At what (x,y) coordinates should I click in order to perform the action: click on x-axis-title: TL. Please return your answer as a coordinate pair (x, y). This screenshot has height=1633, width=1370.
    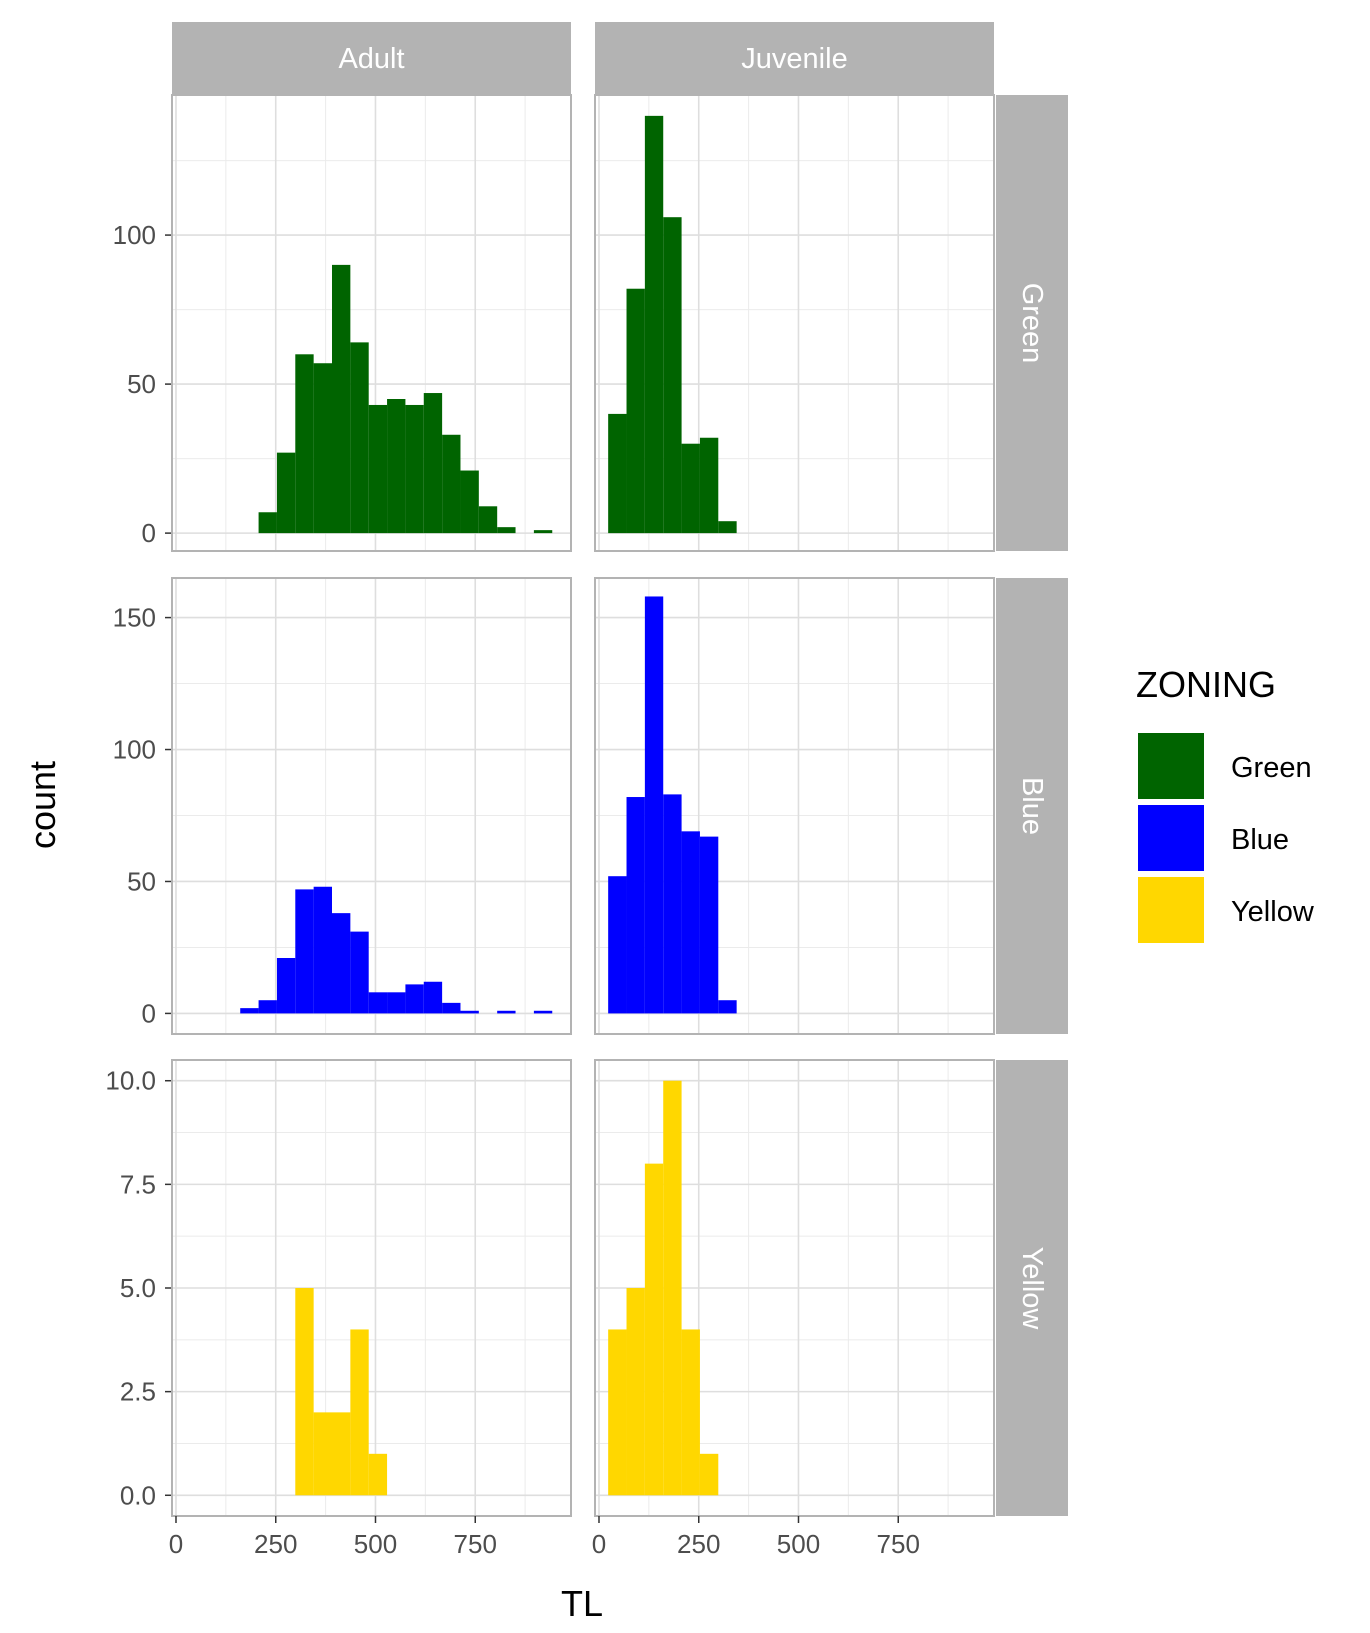
    Looking at the image, I should click on (582, 1603).